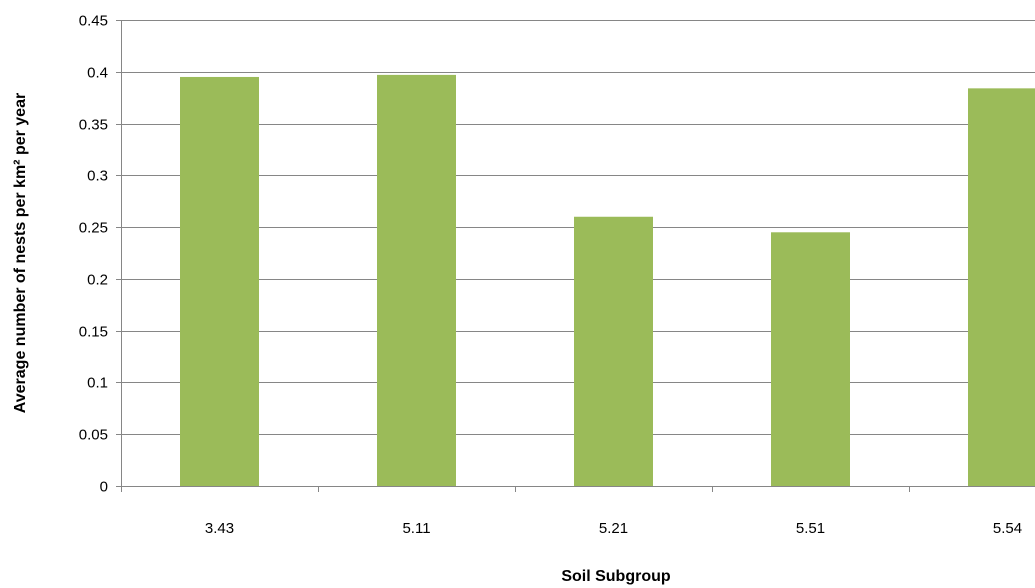  Describe the element at coordinates (20, 253) in the screenshot. I see `y-axis-title: Average number of nests per km² per year` at that location.